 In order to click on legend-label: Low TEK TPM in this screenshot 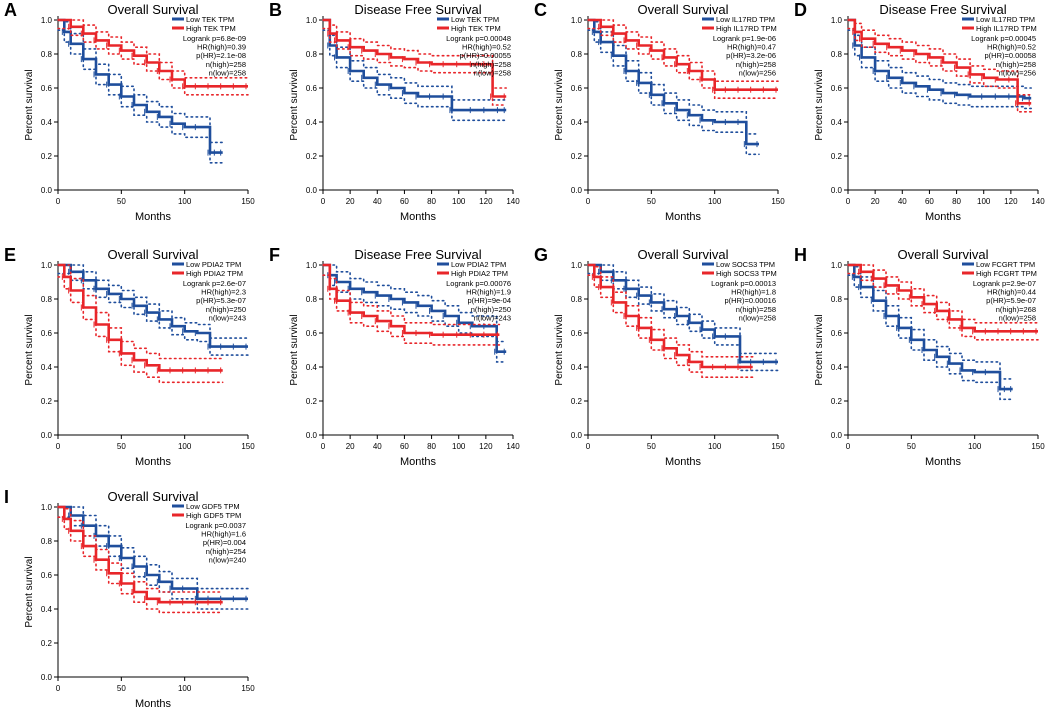, I will do `click(210, 19)`.